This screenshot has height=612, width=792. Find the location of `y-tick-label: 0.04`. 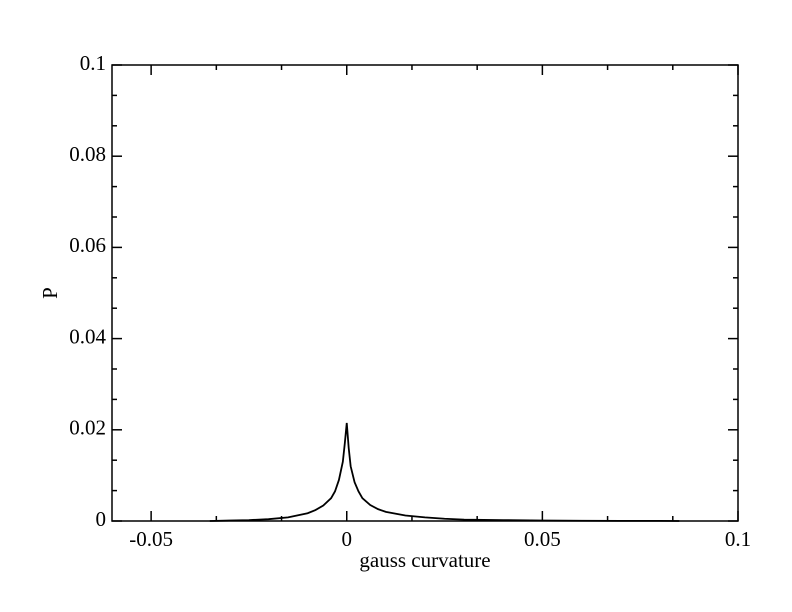

y-tick-label: 0.04 is located at coordinates (87, 336).